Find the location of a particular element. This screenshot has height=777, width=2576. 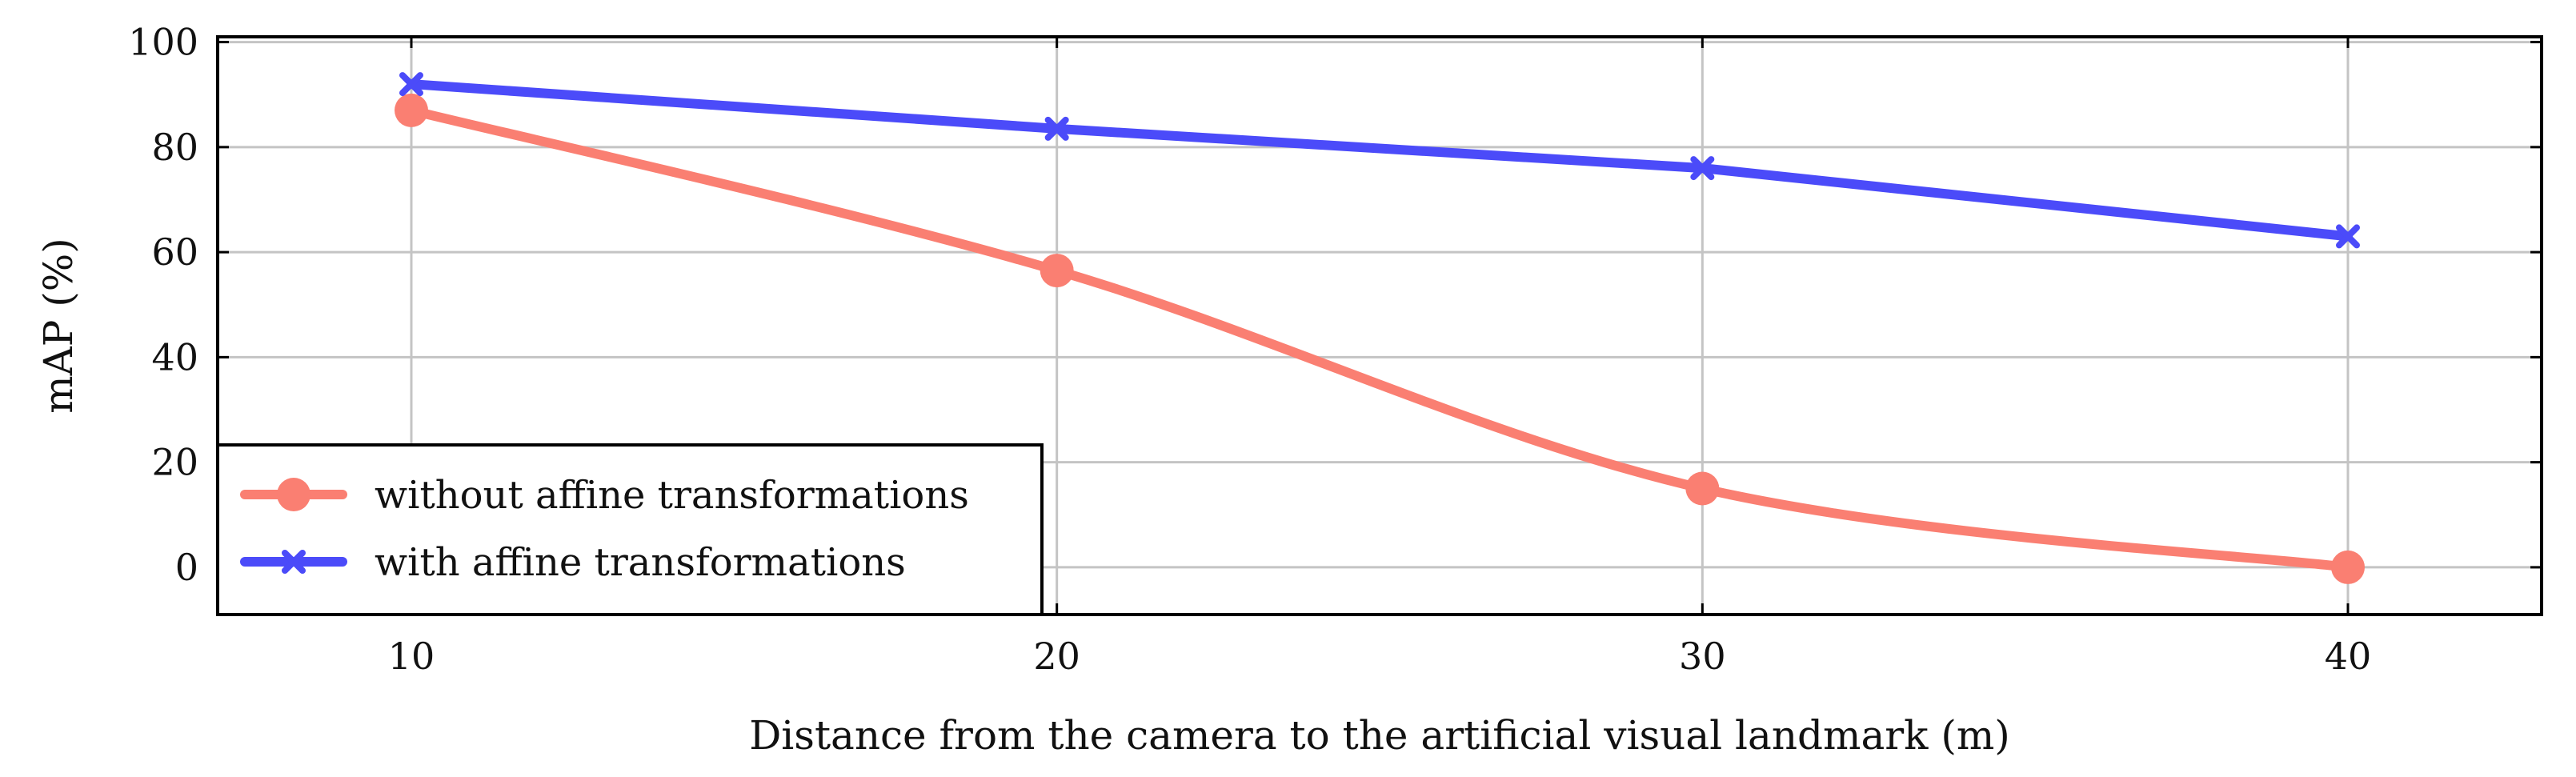

x-tick-label: 30 is located at coordinates (1702, 656).